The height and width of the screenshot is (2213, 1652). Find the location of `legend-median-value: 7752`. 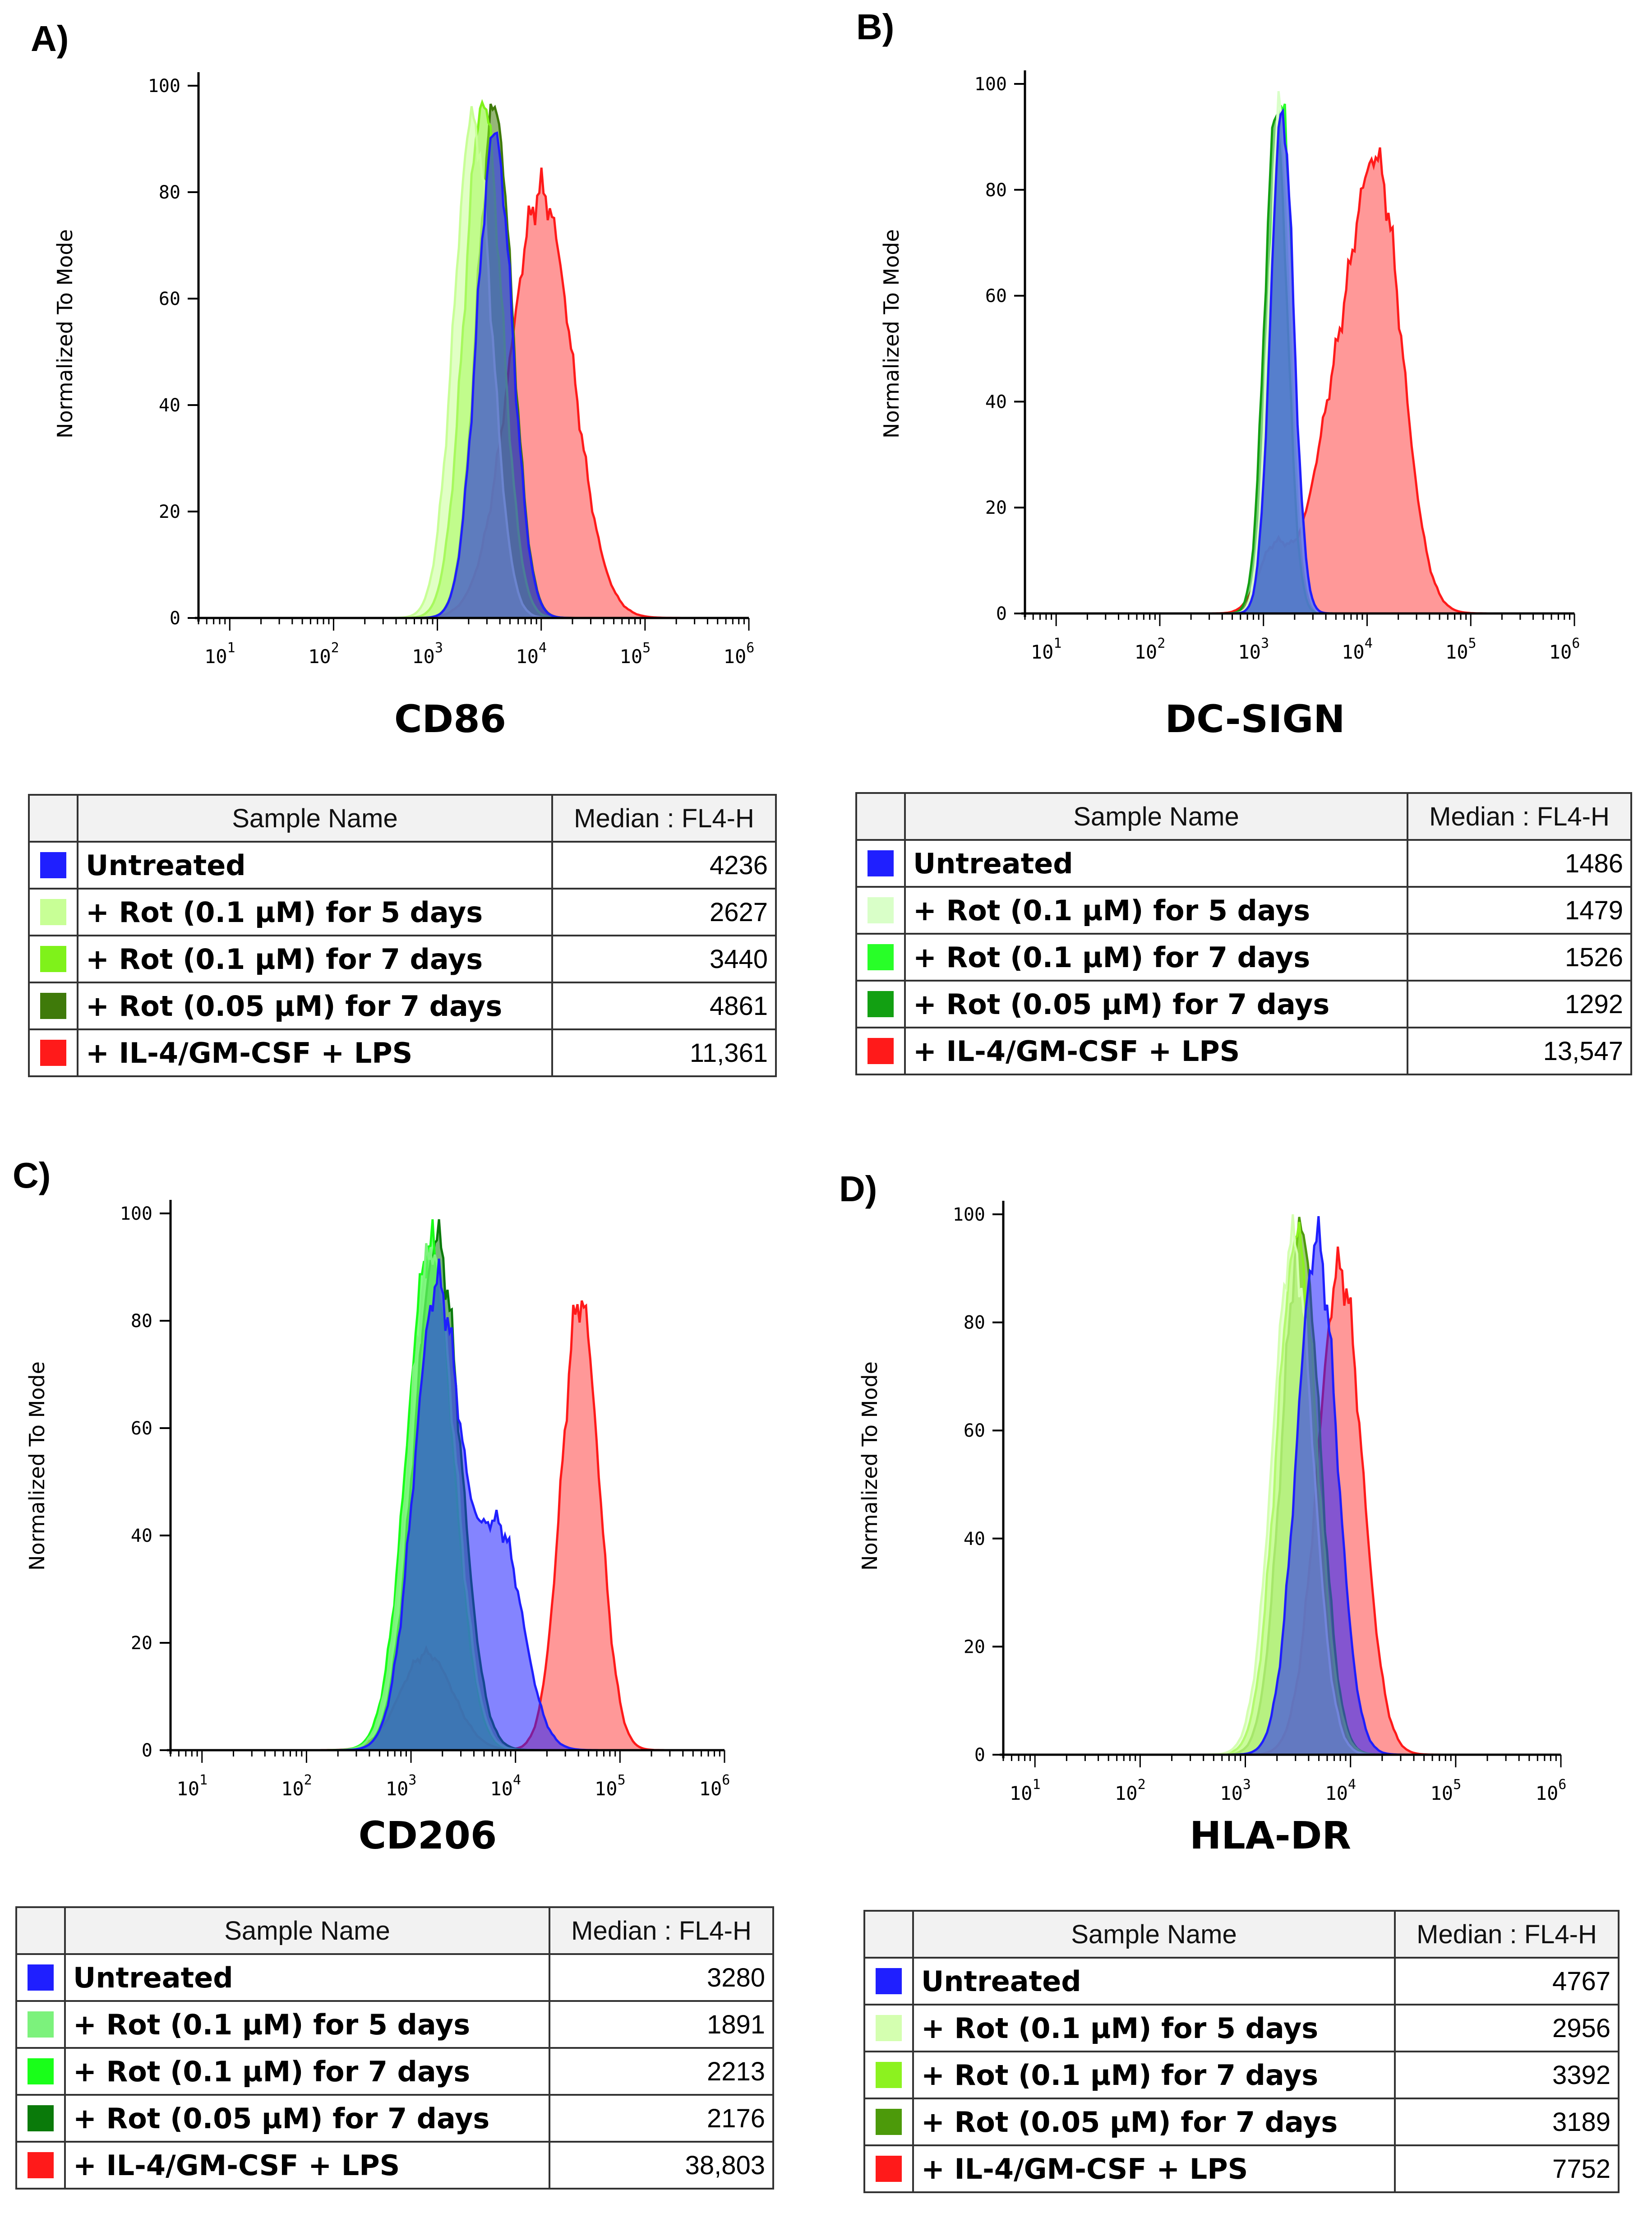

legend-median-value: 7752 is located at coordinates (1507, 2168).